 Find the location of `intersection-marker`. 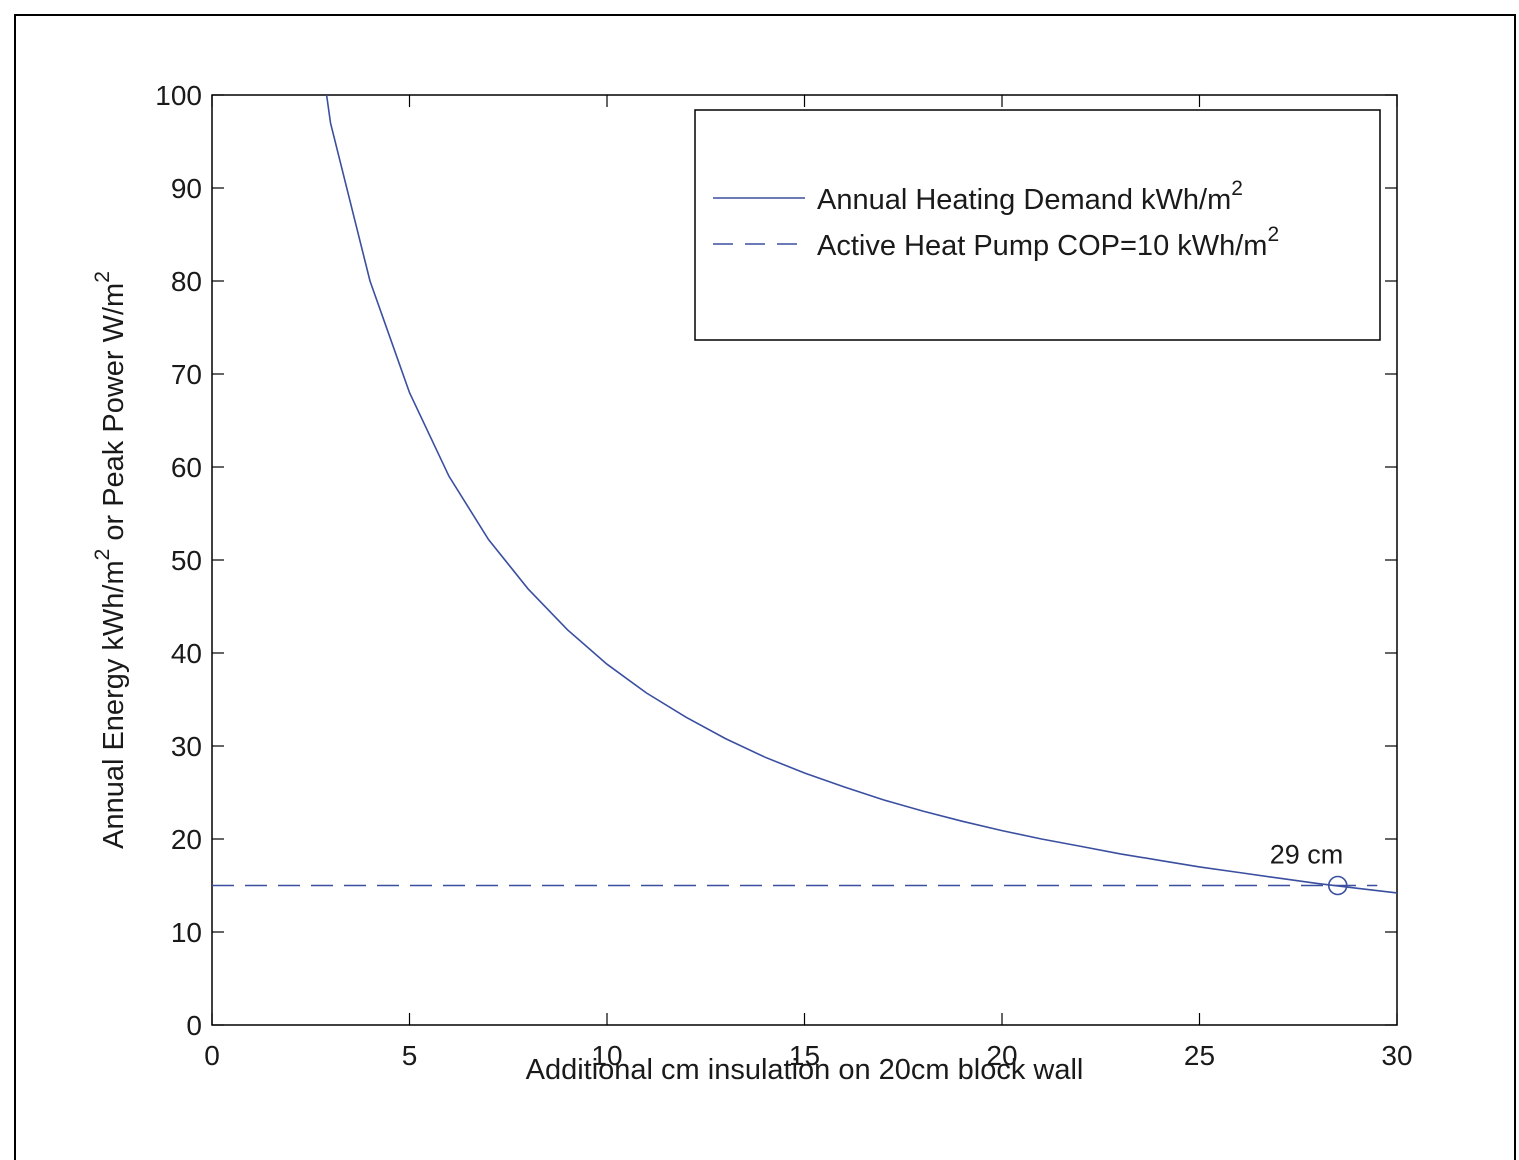

intersection-marker is located at coordinates (1337, 885).